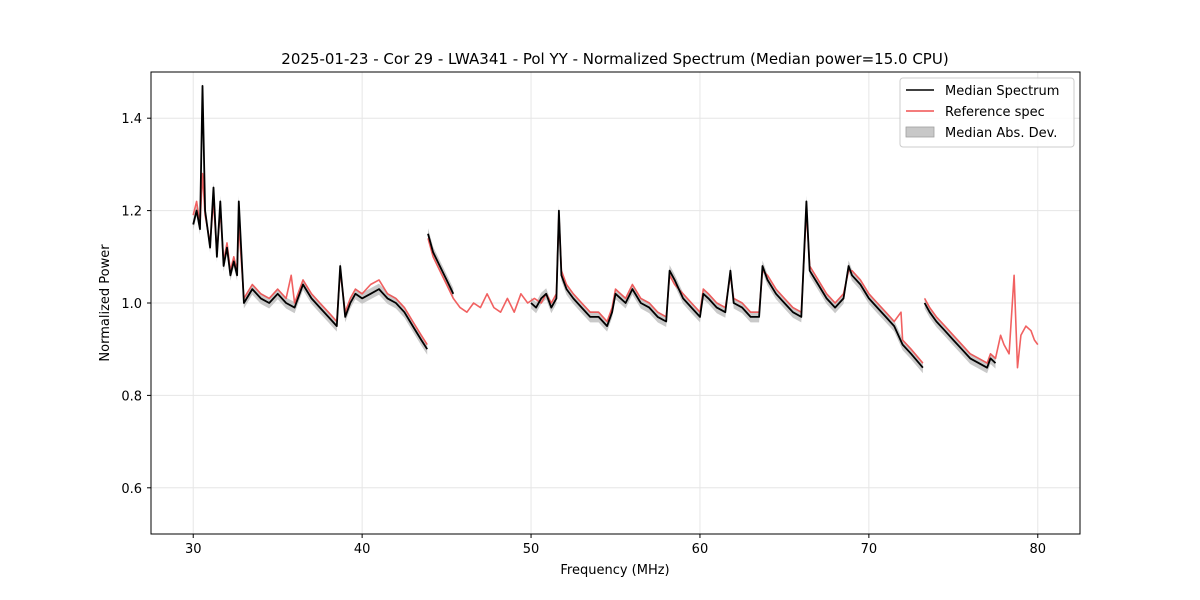 The height and width of the screenshot is (600, 1200). Describe the element at coordinates (995, 112) in the screenshot. I see `legend-reference-label: Reference spec` at that location.